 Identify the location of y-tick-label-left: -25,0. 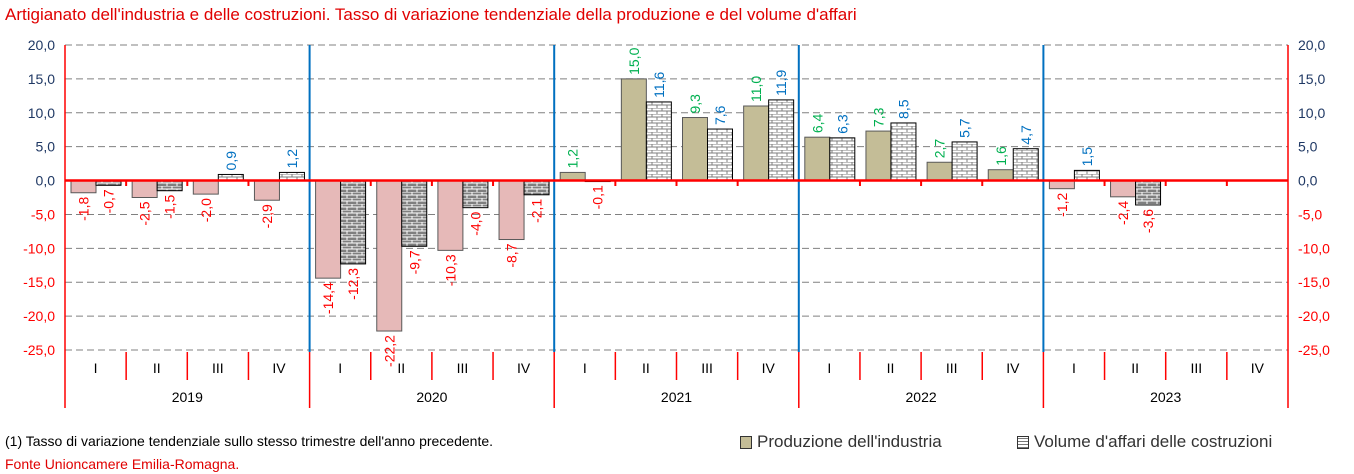
(39, 350).